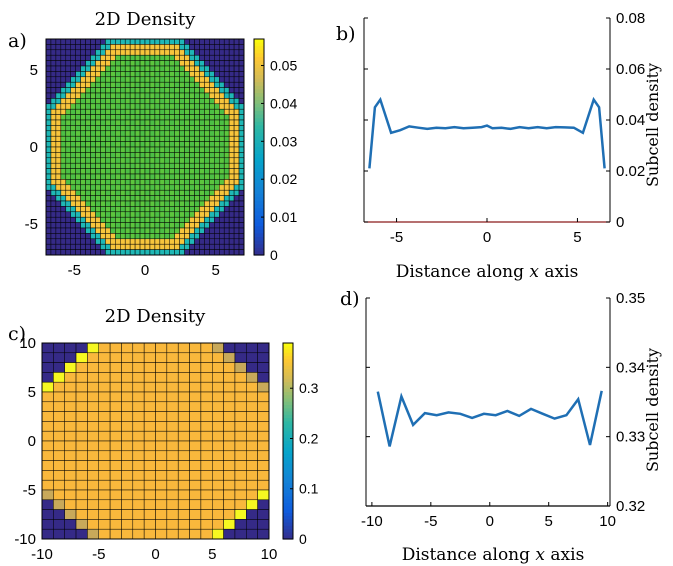 This screenshot has width=673, height=566. What do you see at coordinates (303, 539) in the screenshot?
I see `colorbar-tick-label: 0` at bounding box center [303, 539].